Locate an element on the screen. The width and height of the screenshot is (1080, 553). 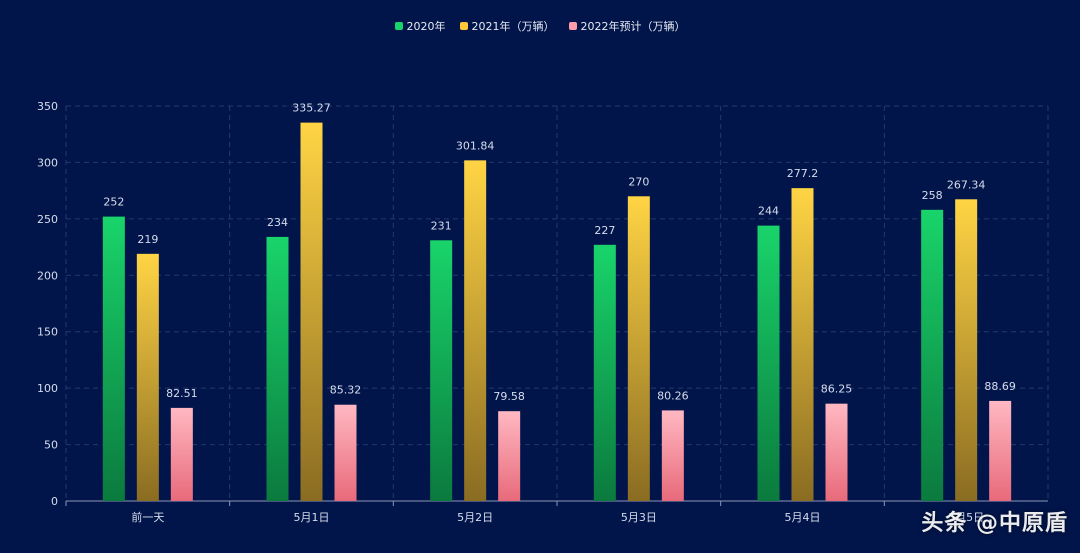
data-label: 270 is located at coordinates (638, 181).